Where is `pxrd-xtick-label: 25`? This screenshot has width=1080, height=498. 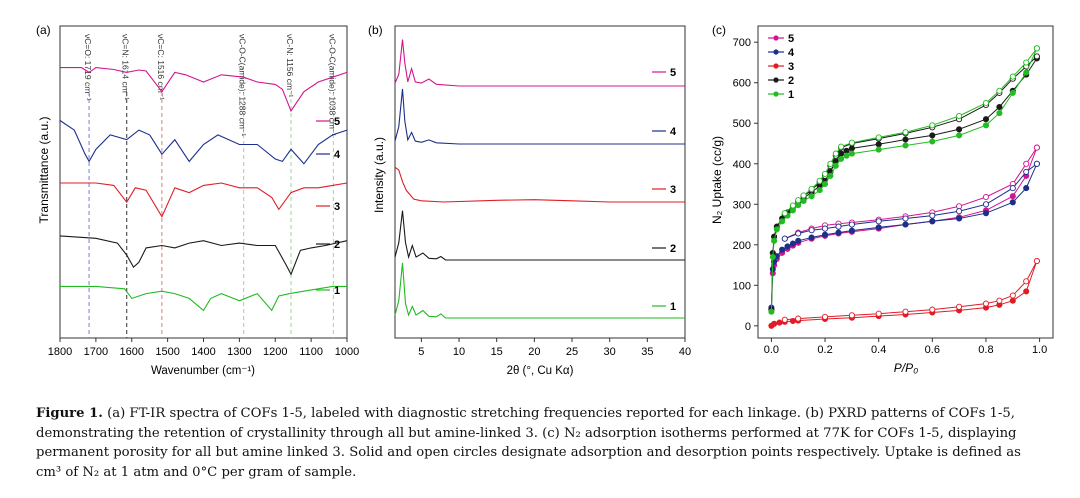
pxrd-xtick-label: 25 is located at coordinates (572, 352).